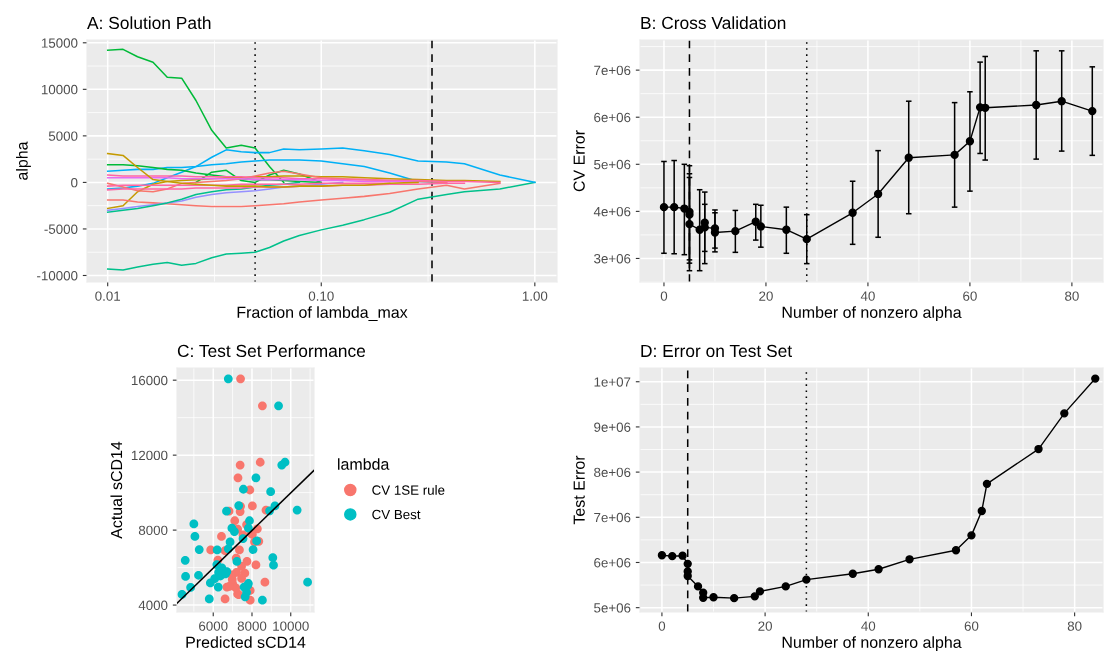 This screenshot has height=670, width=1107. Describe the element at coordinates (271, 351) in the screenshot. I see `chart-title: C: Test Set Performance` at that location.